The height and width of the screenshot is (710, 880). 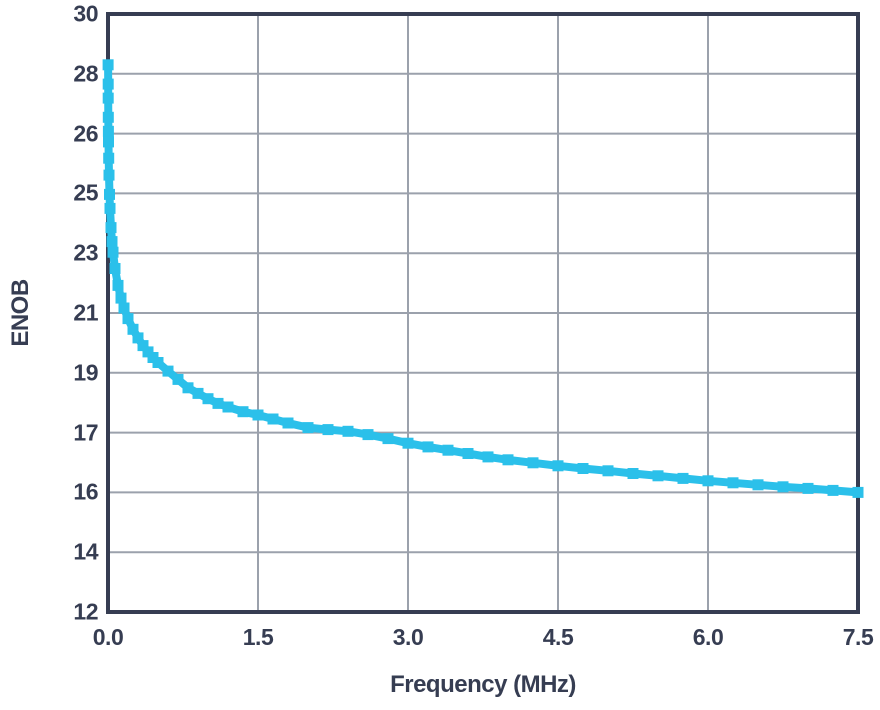 I want to click on y-tick-label: 19, so click(x=85, y=372).